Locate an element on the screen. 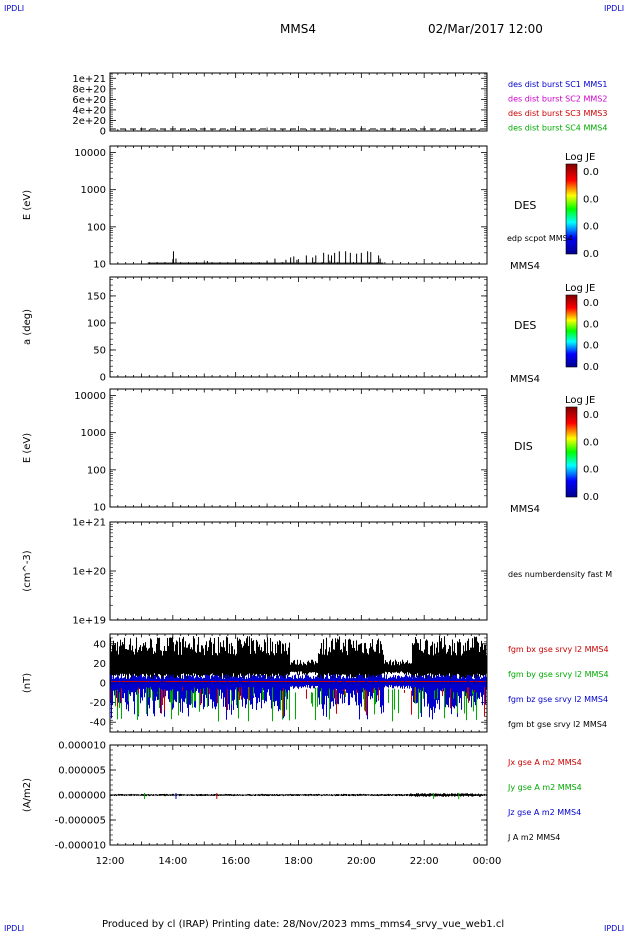  x-tick-label: 18:00 is located at coordinates (298, 861).